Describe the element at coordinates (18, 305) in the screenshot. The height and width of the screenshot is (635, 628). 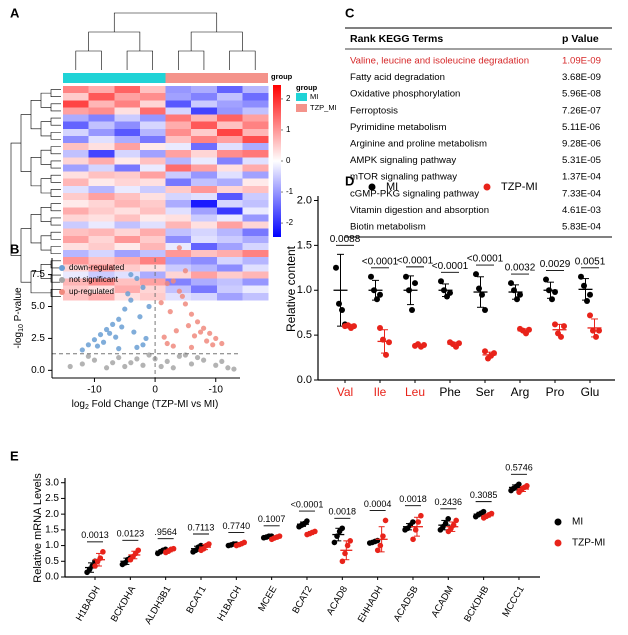
I see `label-part: P-value` at that location.